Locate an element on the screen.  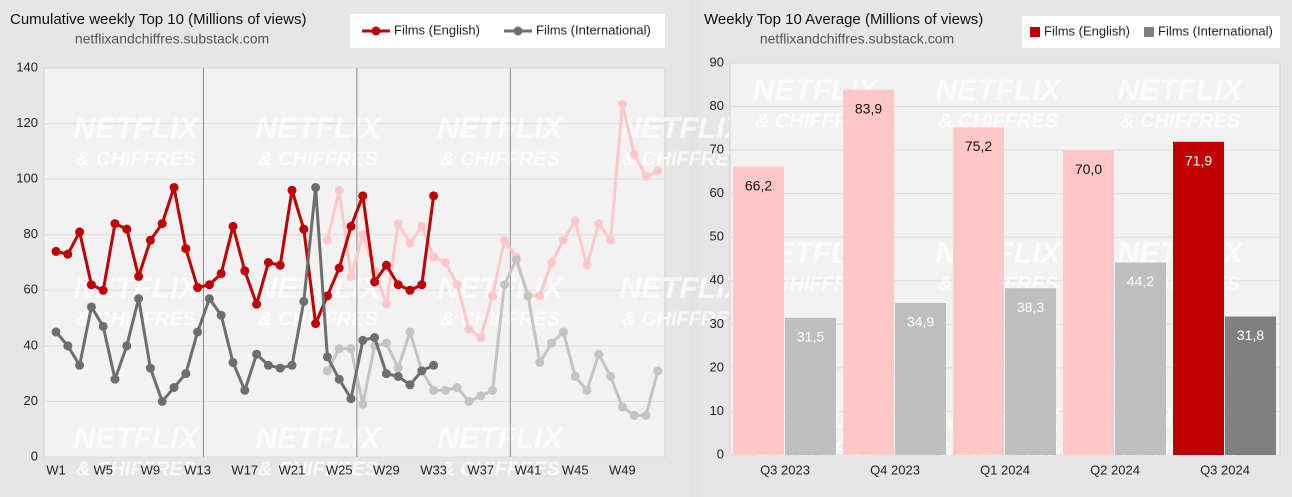
y-tick-label: 40 is located at coordinates (31, 344).